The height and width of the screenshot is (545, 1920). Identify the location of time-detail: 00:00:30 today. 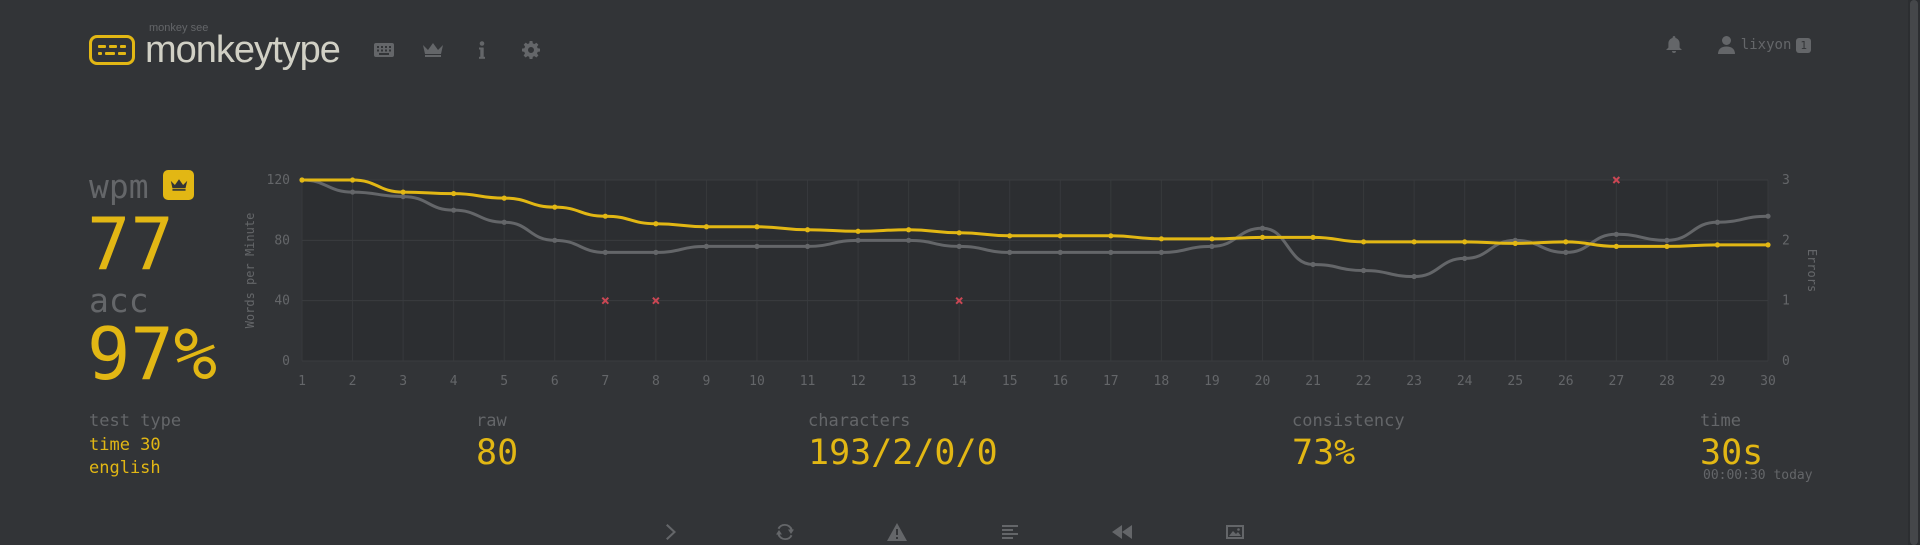
(1758, 475).